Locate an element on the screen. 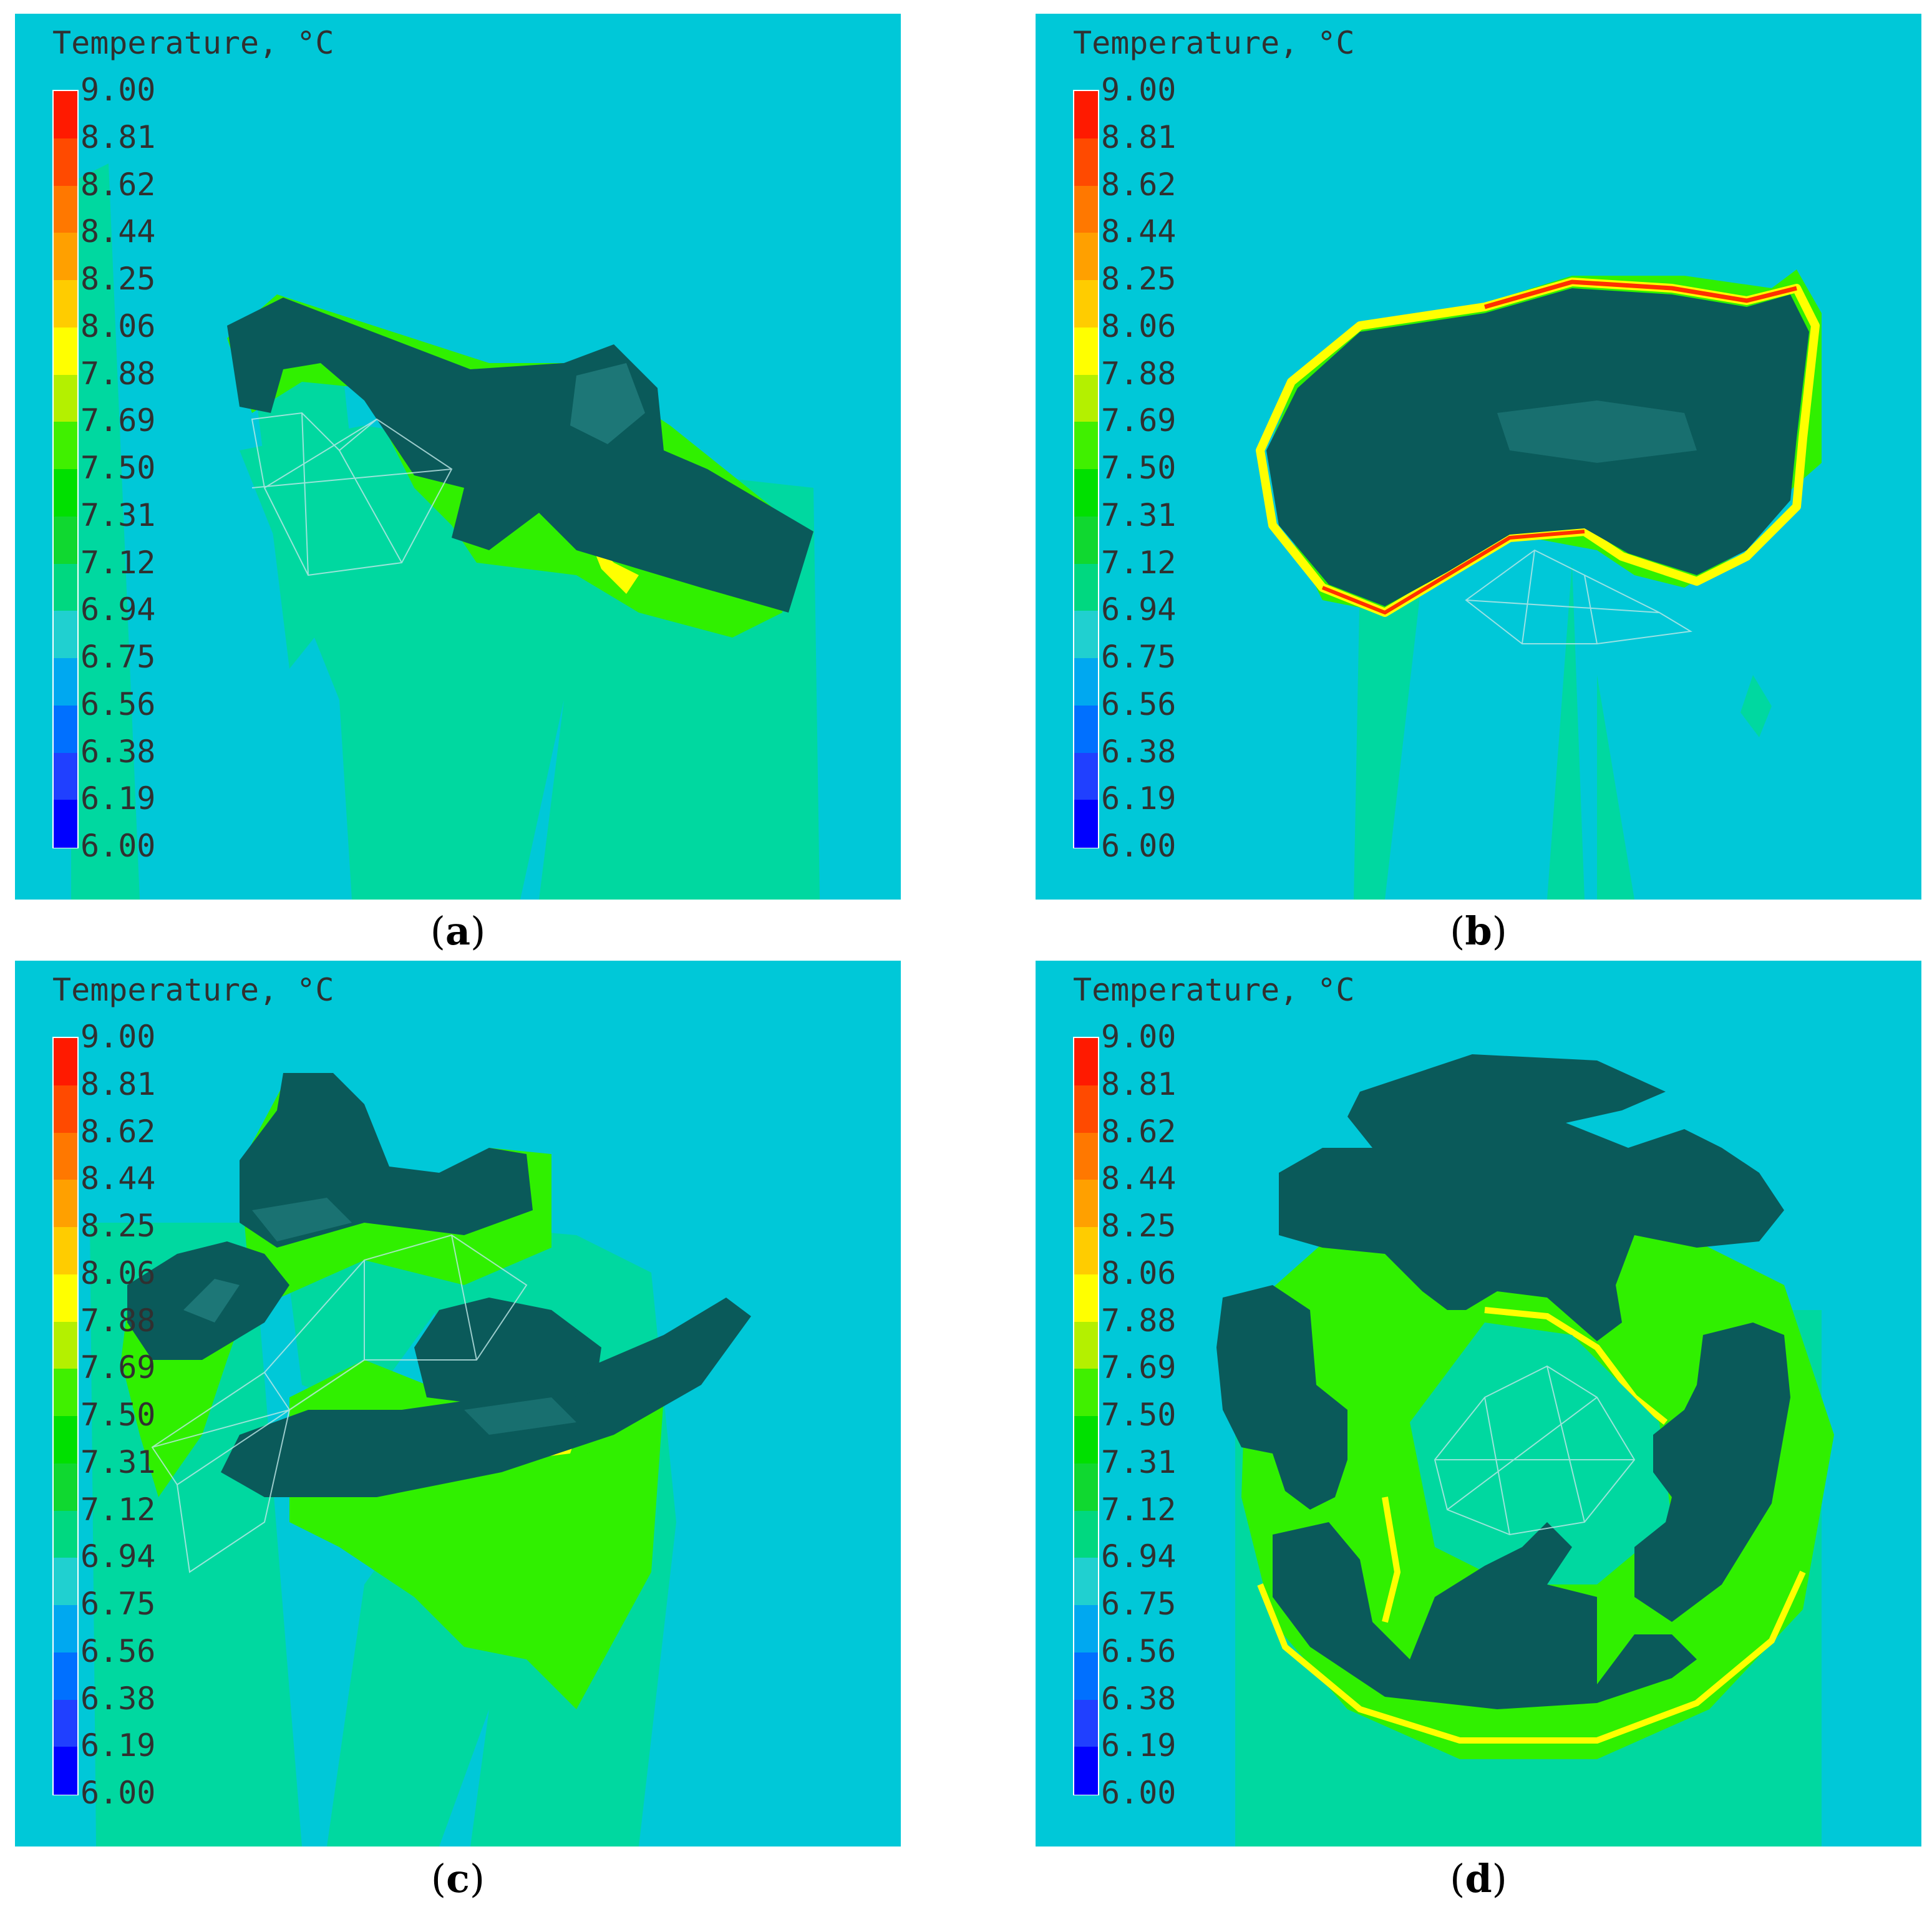 Image resolution: width=1932 pixels, height=1912 pixels. hot-edge is located at coordinates (1538, 447).